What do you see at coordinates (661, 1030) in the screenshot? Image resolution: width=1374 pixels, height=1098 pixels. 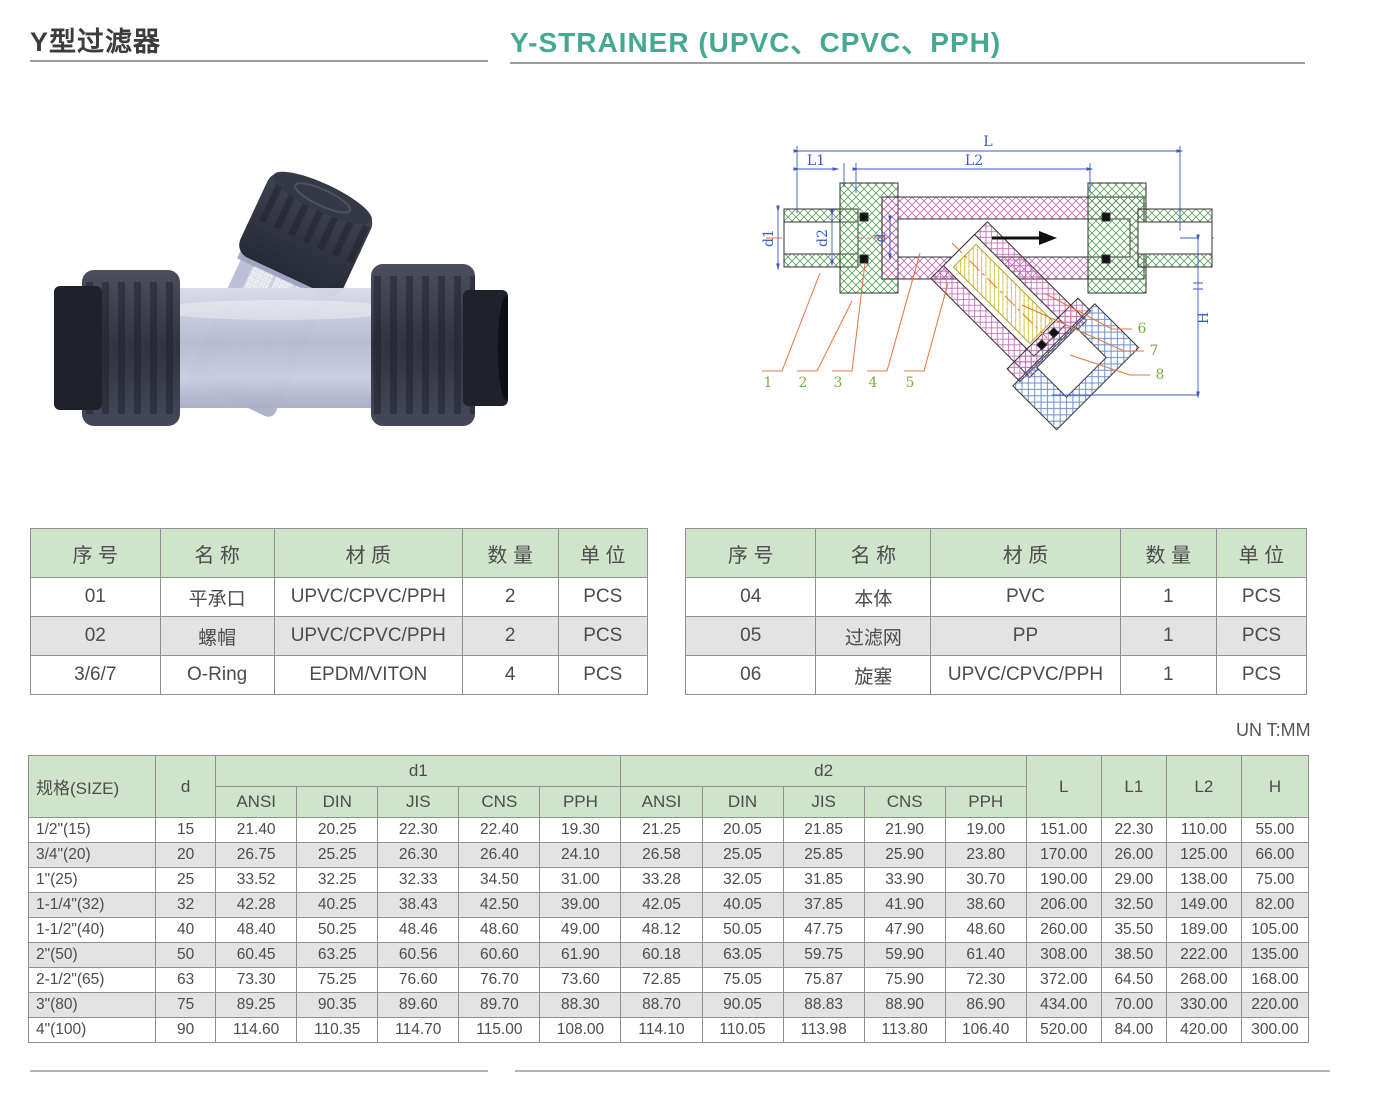 I see `table-cell: 114.10` at bounding box center [661, 1030].